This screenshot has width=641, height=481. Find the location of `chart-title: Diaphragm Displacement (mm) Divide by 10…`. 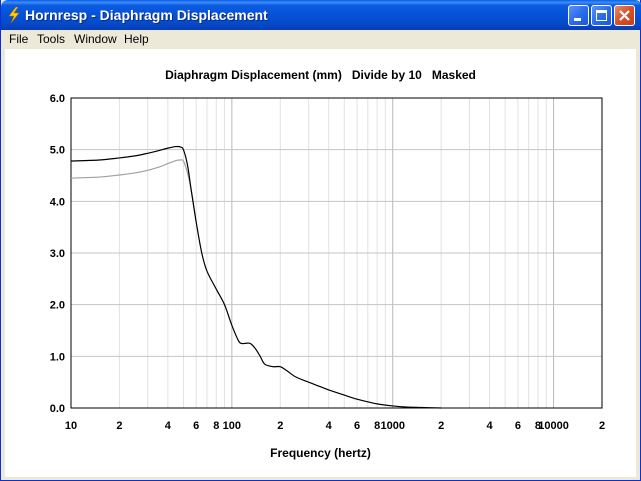

chart-title: Diaphragm Displacement (mm) Divide by 10… is located at coordinates (320, 75).